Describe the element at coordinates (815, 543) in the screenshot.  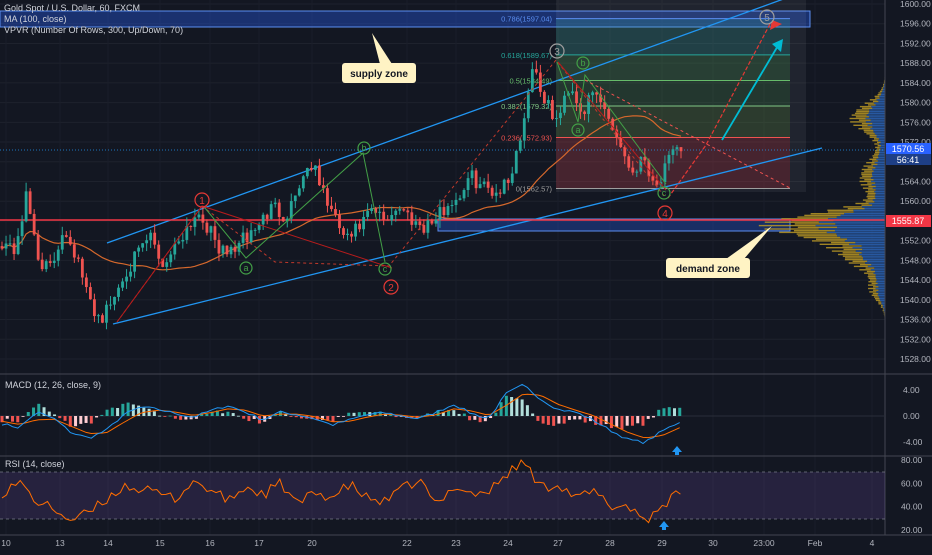
I see `time-tick-label: Feb` at that location.